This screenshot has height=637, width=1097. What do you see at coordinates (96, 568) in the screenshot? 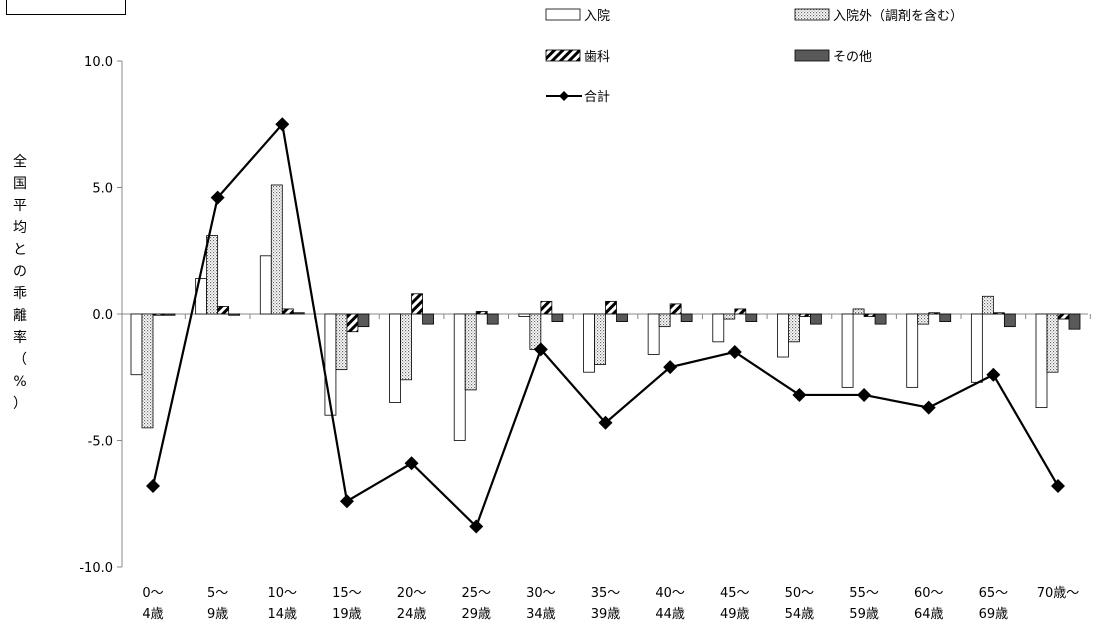
I see `y-tick-label: -10.0` at bounding box center [96, 568].